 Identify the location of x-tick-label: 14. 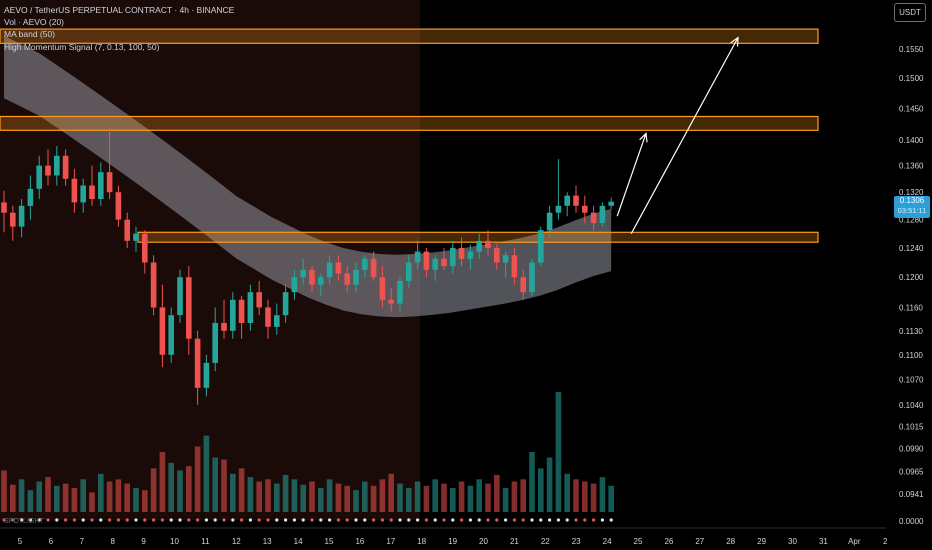
(298, 541).